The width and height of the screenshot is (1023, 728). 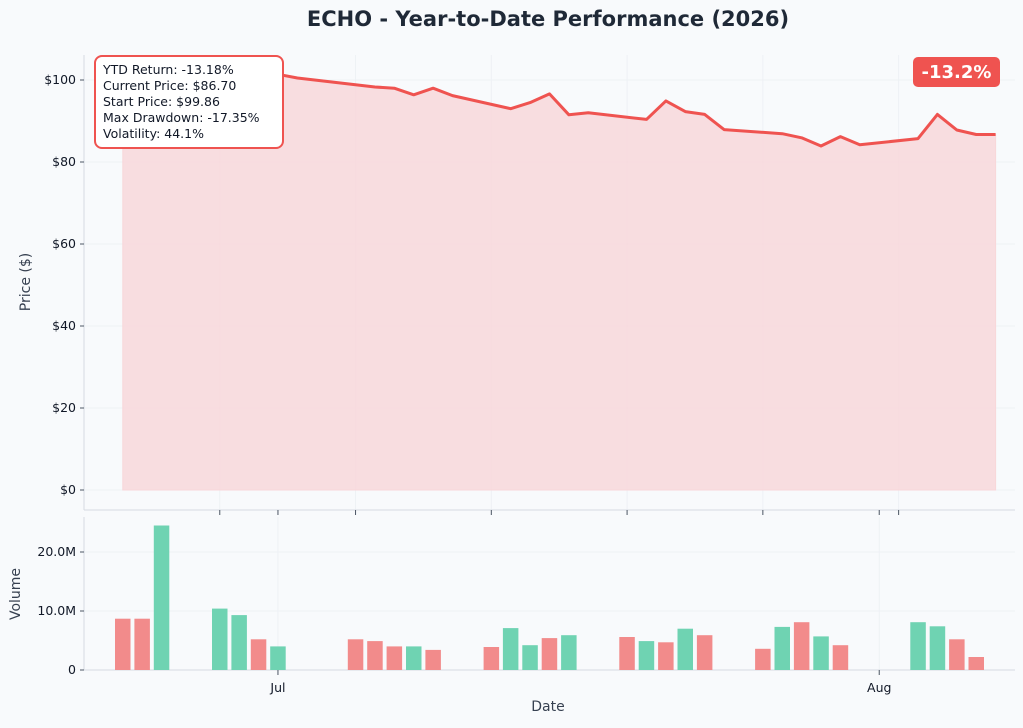 What do you see at coordinates (64, 325) in the screenshot?
I see `price-y-tick-label: $40` at bounding box center [64, 325].